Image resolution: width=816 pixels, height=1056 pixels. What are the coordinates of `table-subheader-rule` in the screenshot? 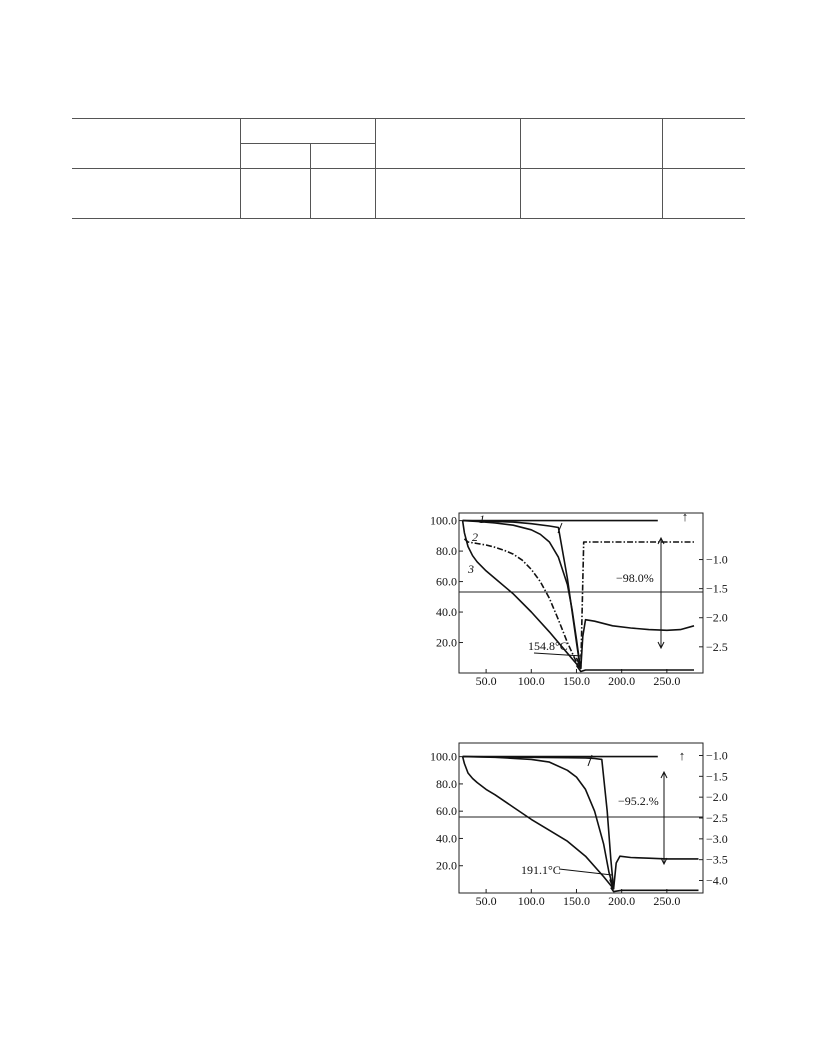 It's located at (307, 143).